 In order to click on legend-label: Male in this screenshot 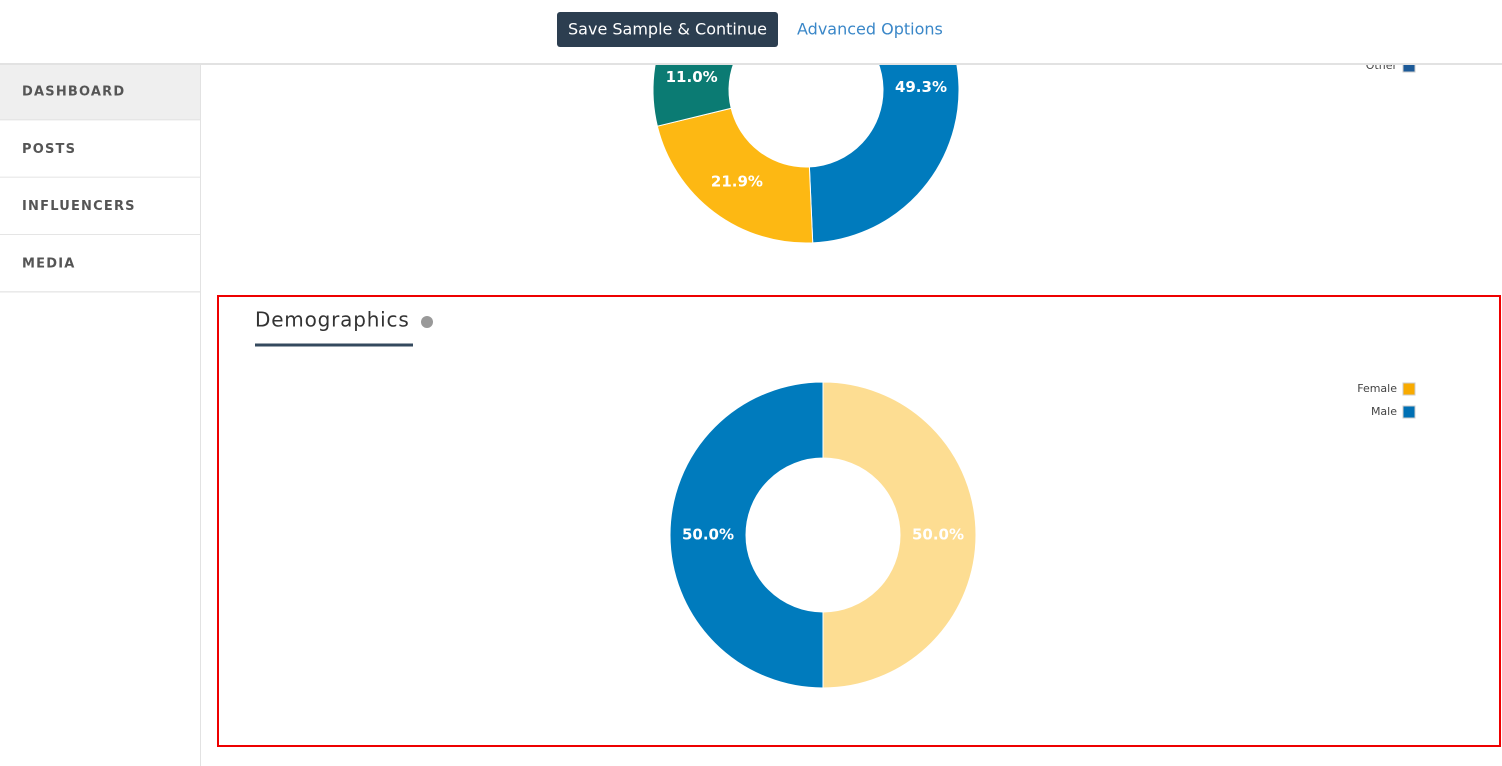, I will do `click(1384, 411)`.